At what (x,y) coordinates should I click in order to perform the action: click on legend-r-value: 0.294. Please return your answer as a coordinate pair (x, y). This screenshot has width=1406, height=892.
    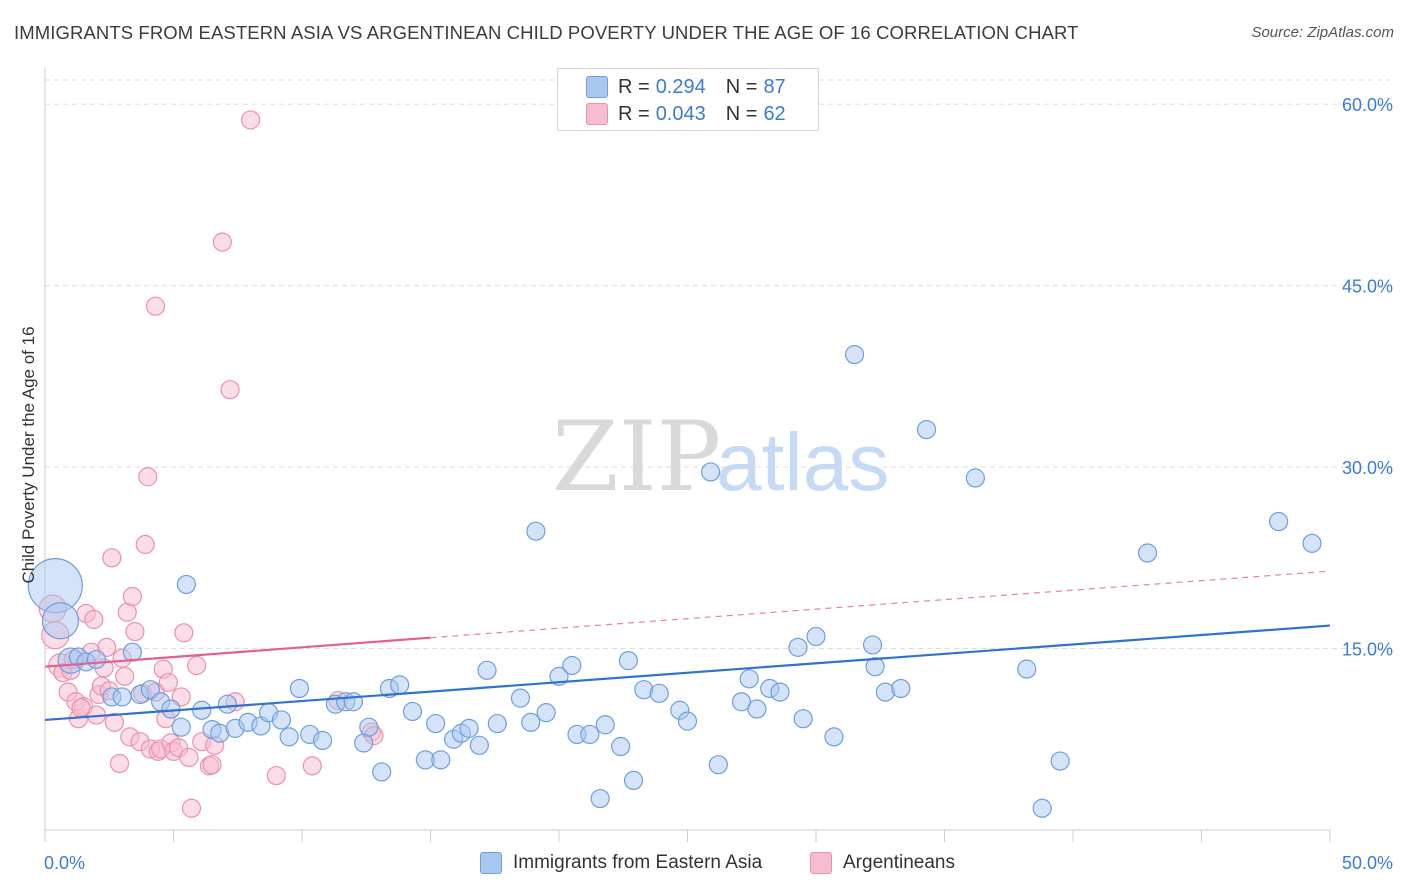
    Looking at the image, I should click on (680, 86).